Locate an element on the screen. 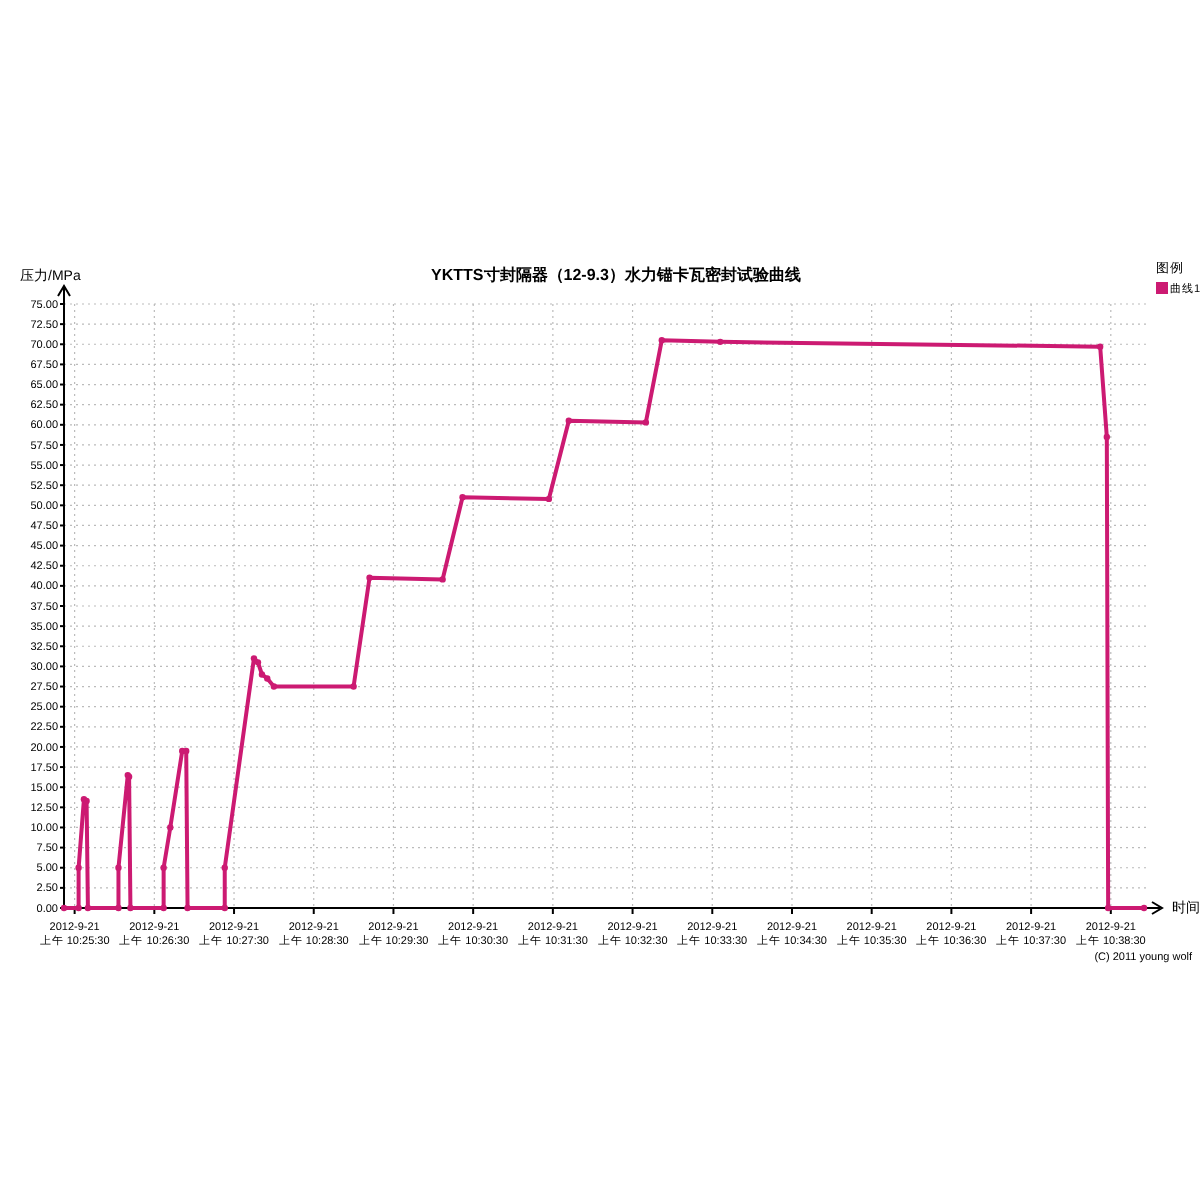  chart-title: YKTTS寸封隔器（12-9.3）水力锚卡瓦密封试验曲线 is located at coordinates (616, 274).